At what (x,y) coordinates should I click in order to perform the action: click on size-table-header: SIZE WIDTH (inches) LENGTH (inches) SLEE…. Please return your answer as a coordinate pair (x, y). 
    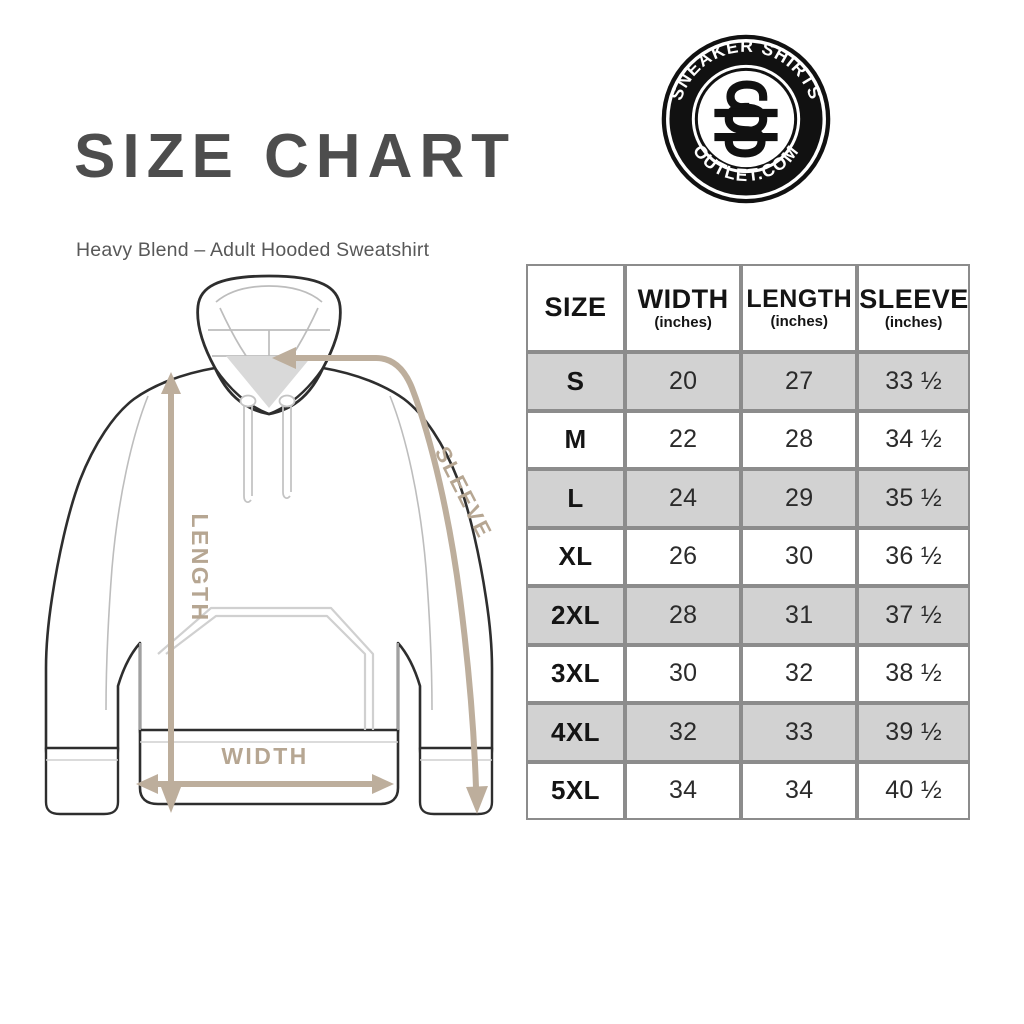
    Looking at the image, I should click on (748, 308).